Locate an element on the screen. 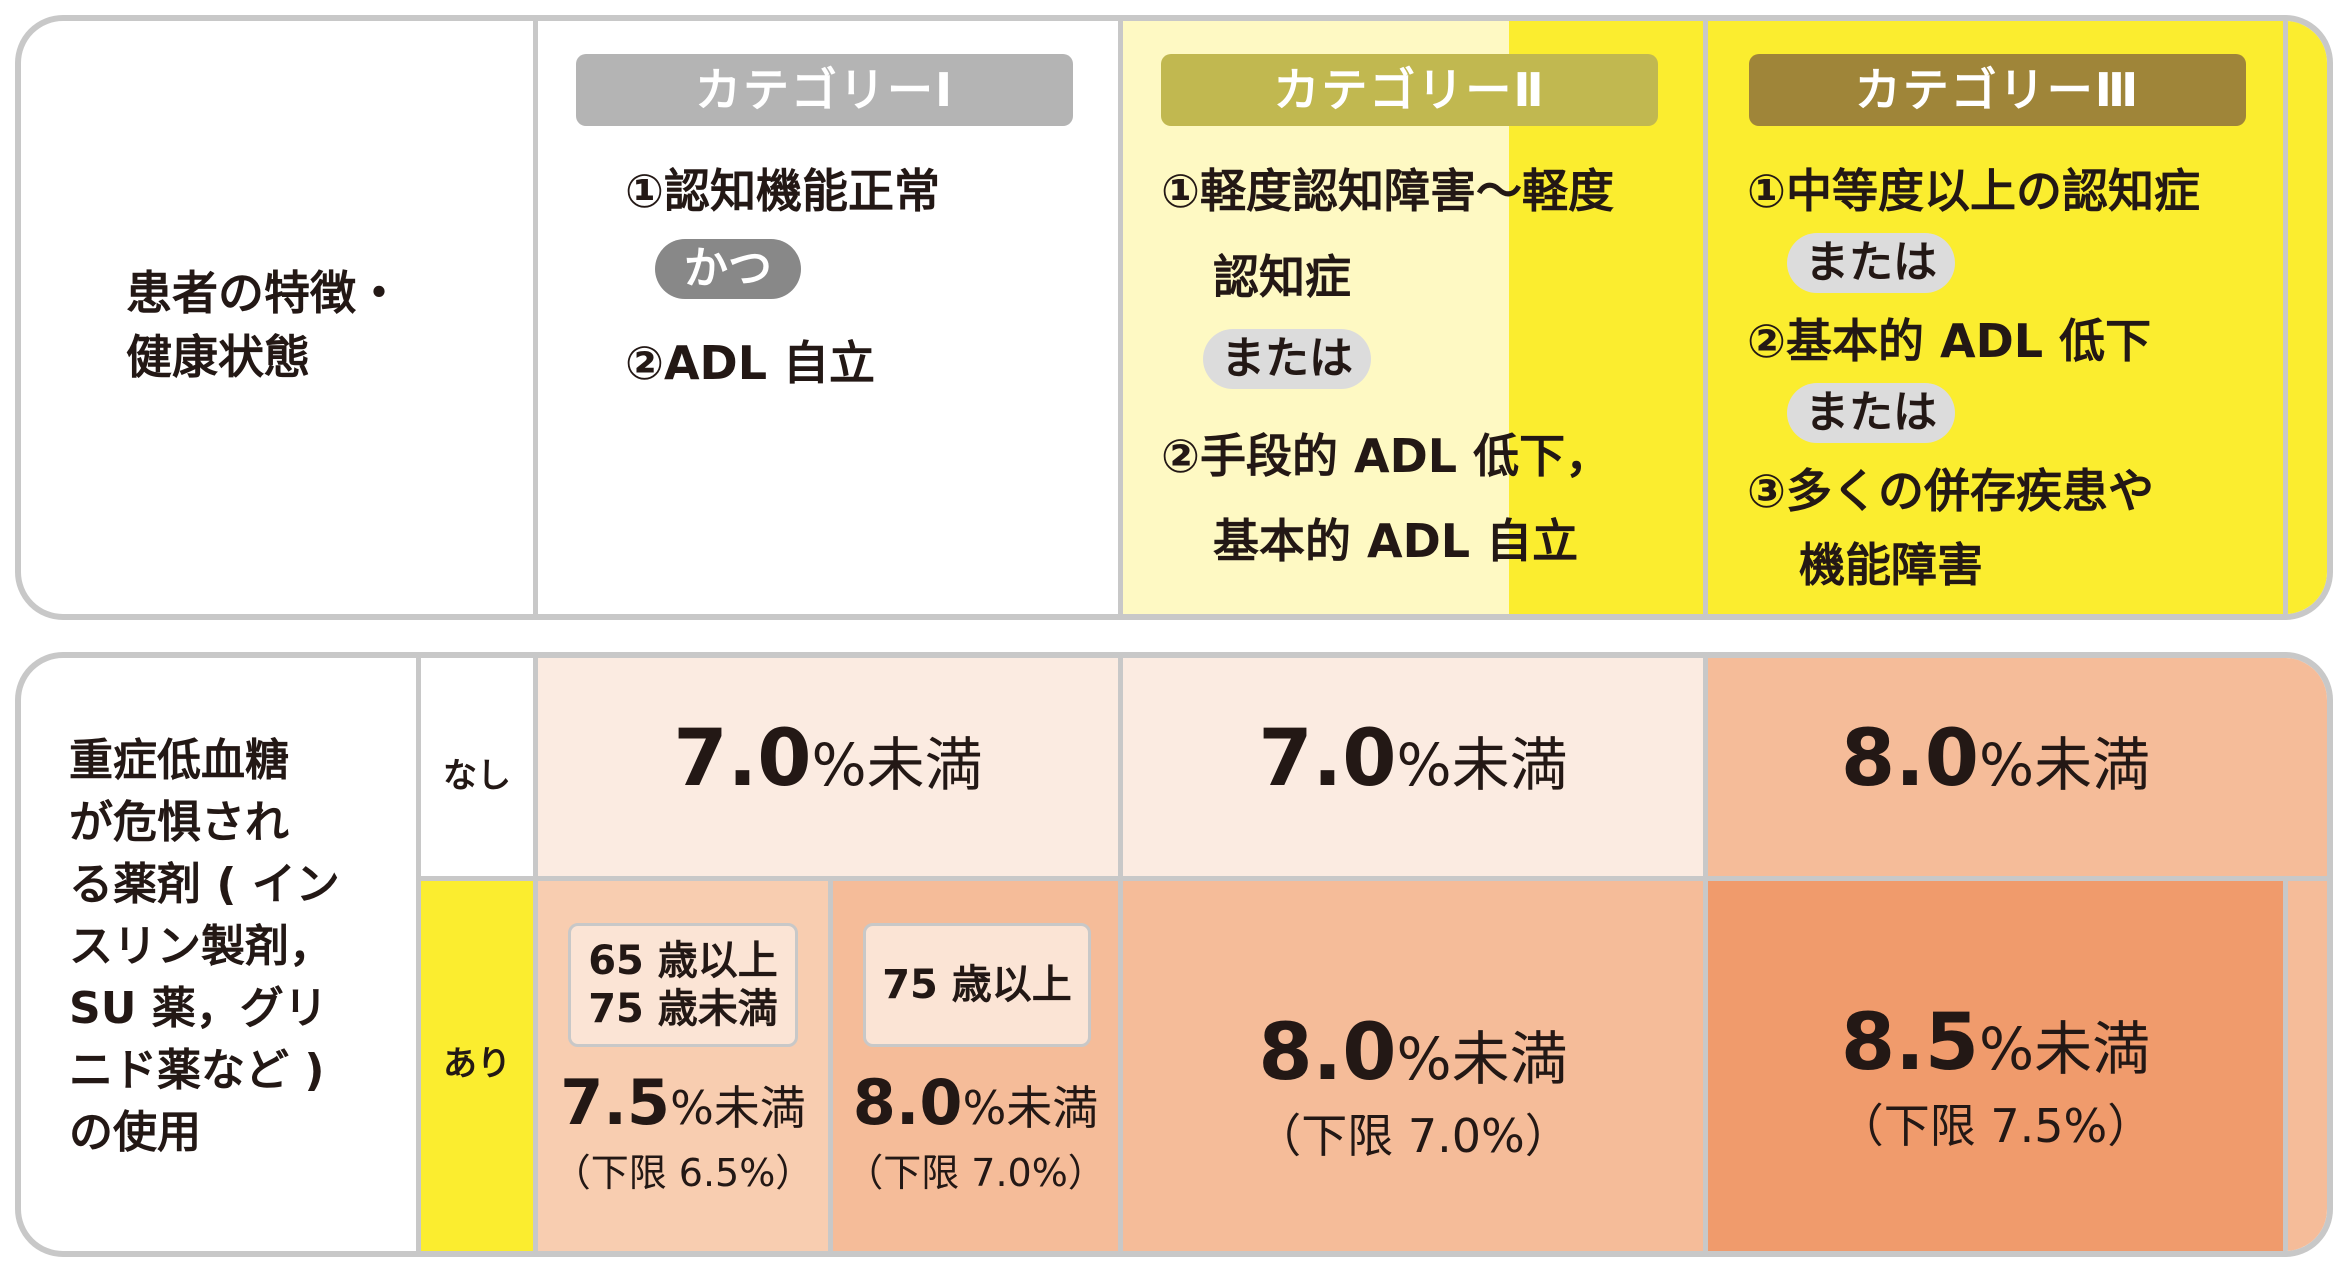 The width and height of the screenshot is (2349, 1272). none-label: なし is located at coordinates (477, 776).